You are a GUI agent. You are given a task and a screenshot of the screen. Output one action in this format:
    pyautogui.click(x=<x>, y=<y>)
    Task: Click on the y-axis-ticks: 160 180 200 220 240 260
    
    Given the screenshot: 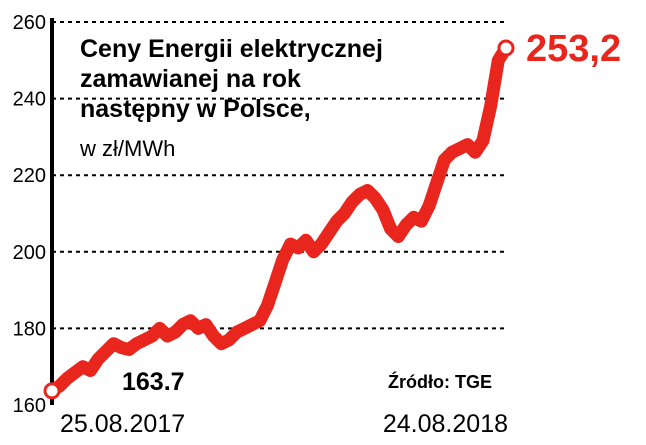 What is the action you would take?
    pyautogui.click(x=29, y=214)
    